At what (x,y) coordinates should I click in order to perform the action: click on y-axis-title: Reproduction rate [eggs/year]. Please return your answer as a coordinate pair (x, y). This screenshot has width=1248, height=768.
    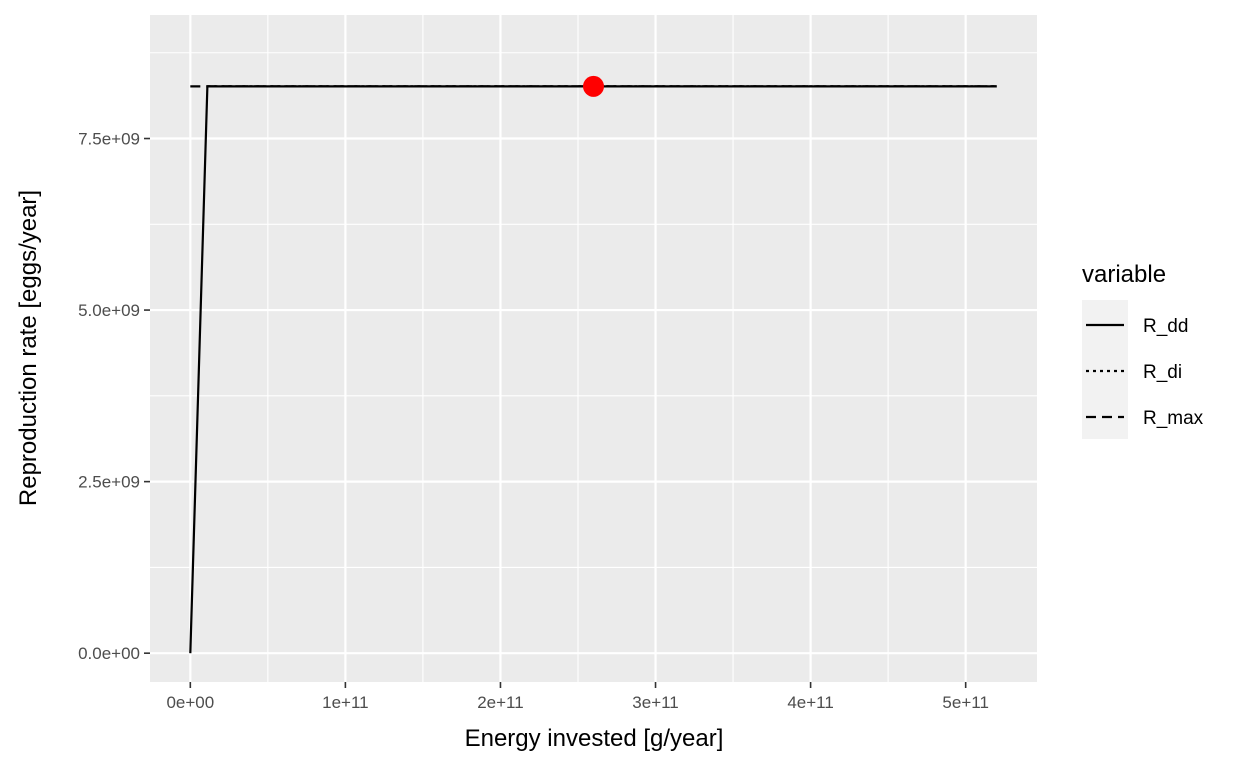
    Looking at the image, I should click on (28, 348).